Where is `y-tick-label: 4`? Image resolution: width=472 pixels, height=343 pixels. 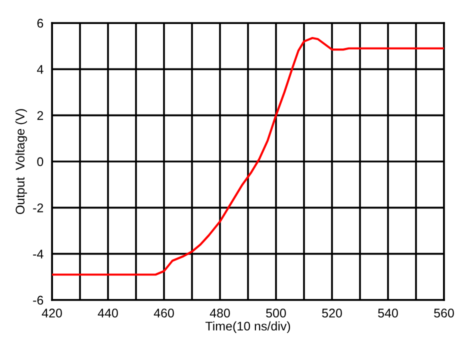 y-tick-label: 4 is located at coordinates (40, 69).